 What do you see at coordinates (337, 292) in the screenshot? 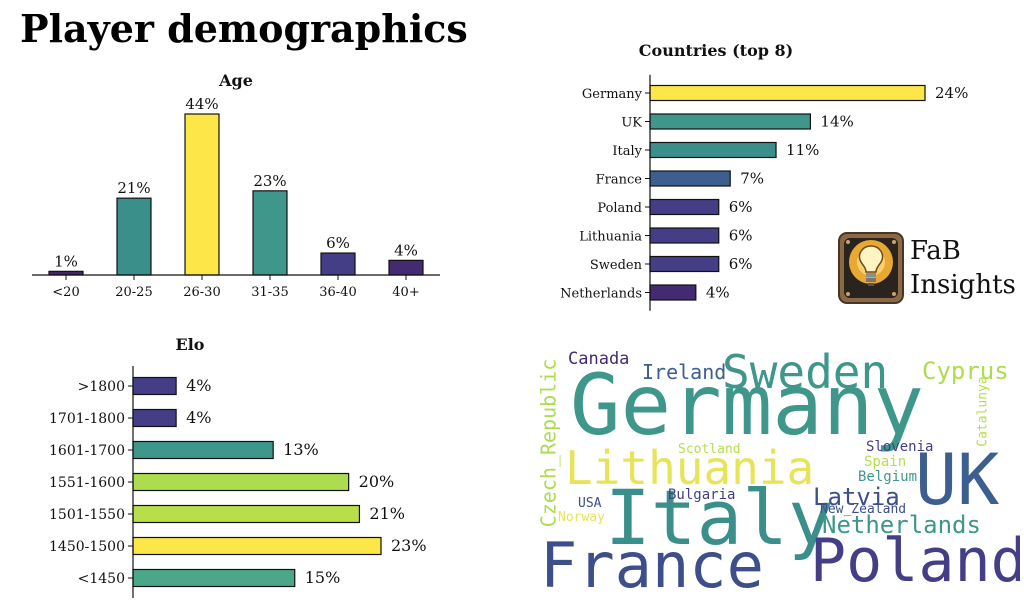
I see `tick-label: 36-40` at bounding box center [337, 292].